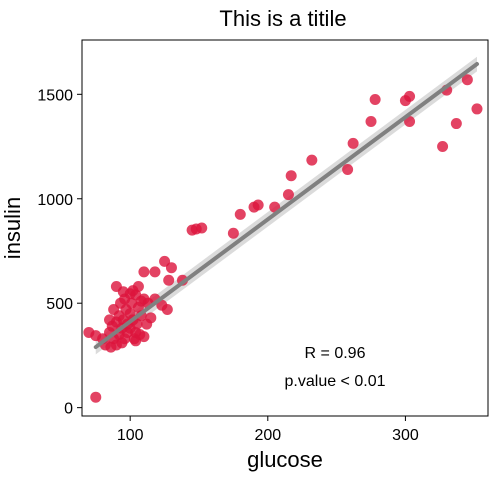 The height and width of the screenshot is (478, 494). I want to click on chart-title: This is a titile, so click(282, 18).